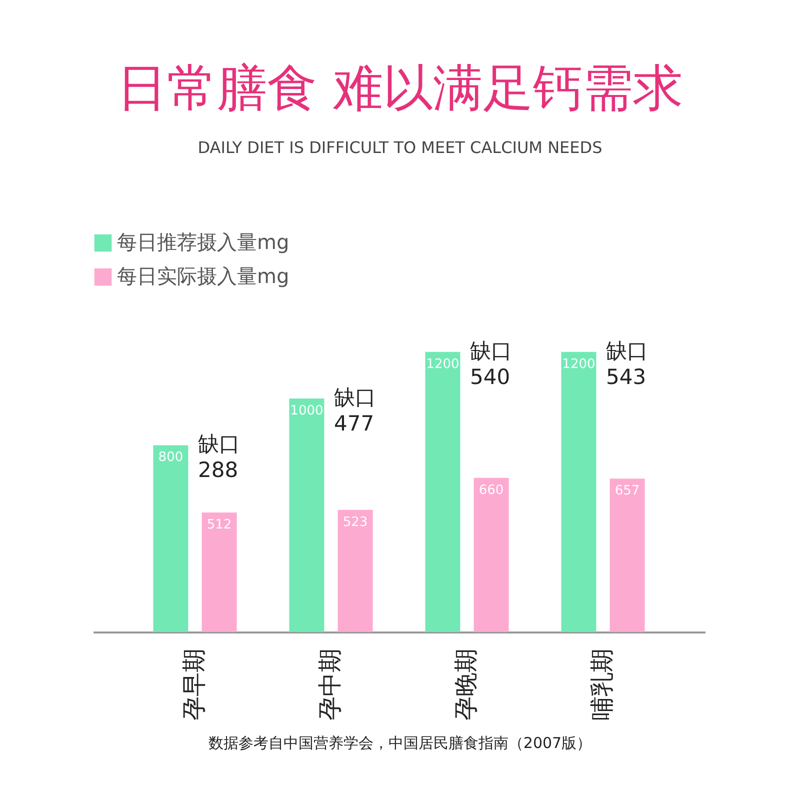 This screenshot has width=800, height=800. I want to click on x-tick-label: 孕中期, so click(330, 684).